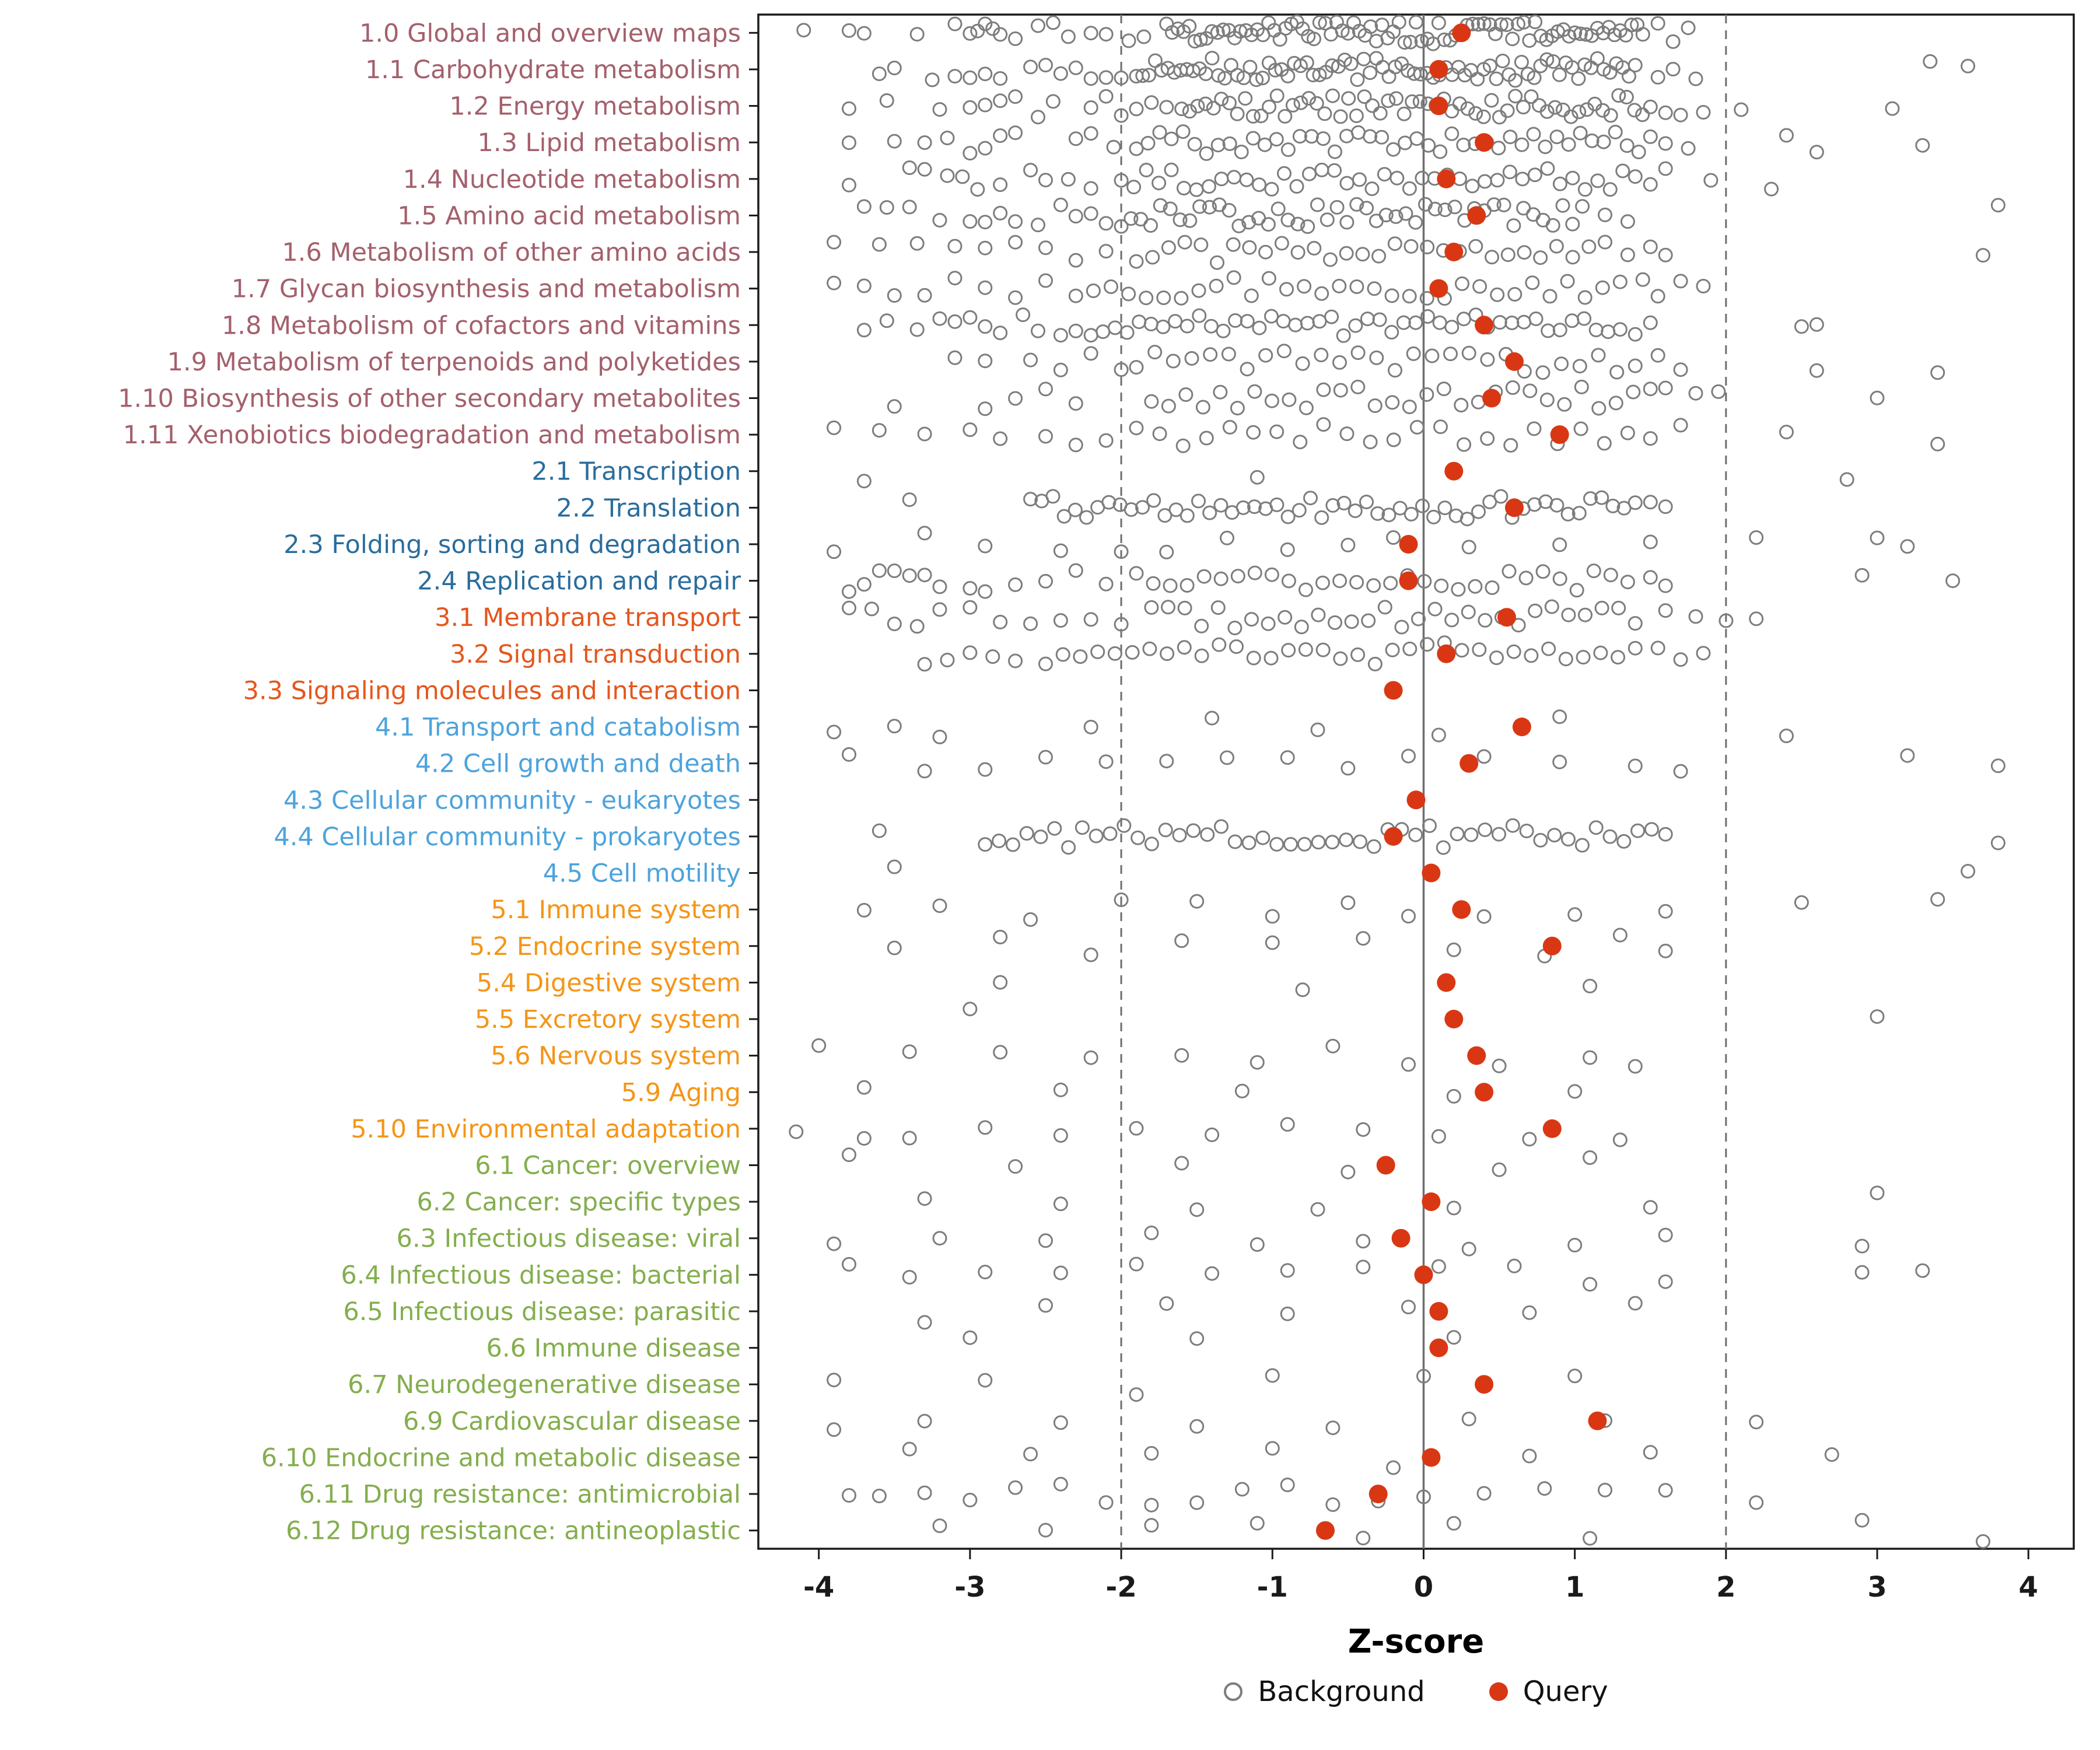  Describe the element at coordinates (558, 727) in the screenshot. I see `category-label: 4.1 Transport and catabolism` at that location.